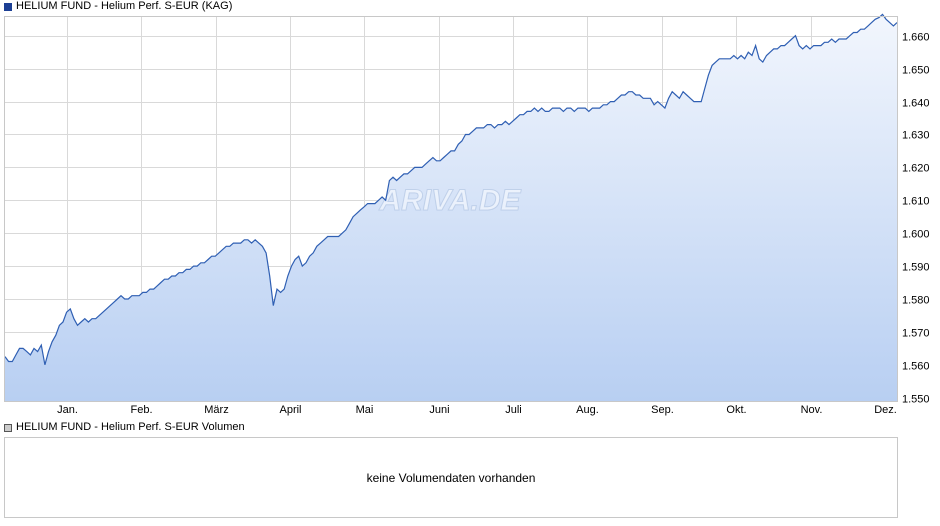 The height and width of the screenshot is (526, 940). I want to click on x-tick-label: Feb., so click(141, 410).